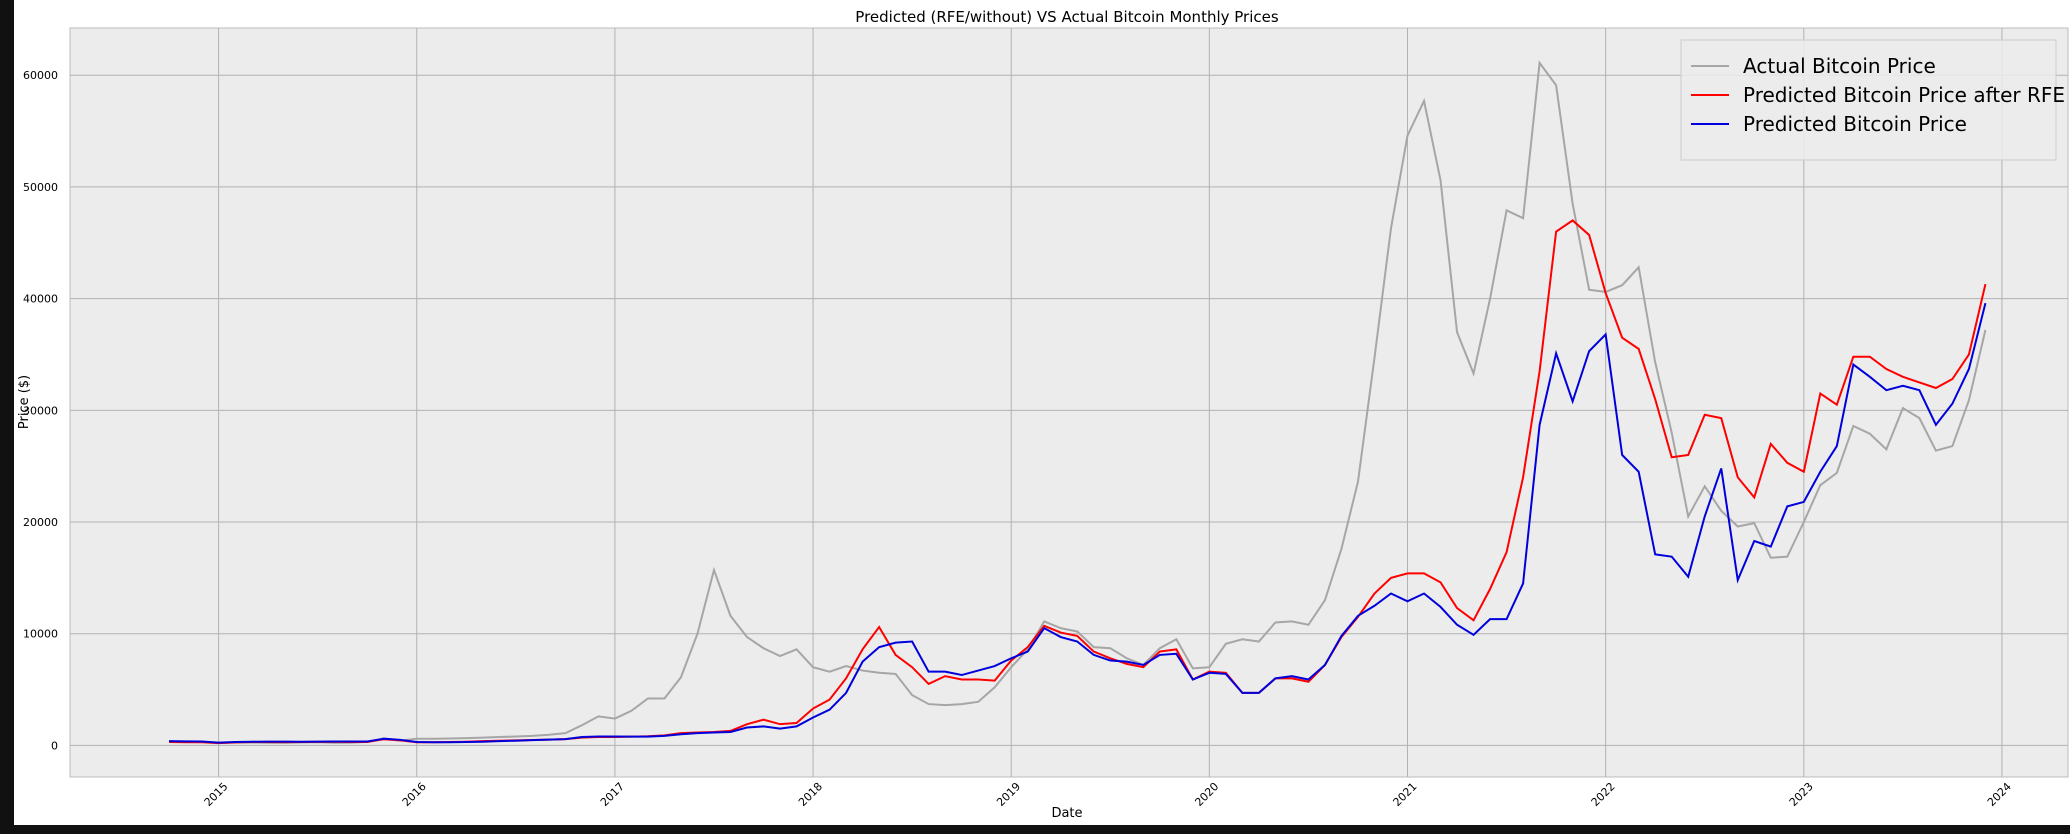  Describe the element at coordinates (1839, 66) in the screenshot. I see `legend-label: Actual Bitcoin Price` at that location.